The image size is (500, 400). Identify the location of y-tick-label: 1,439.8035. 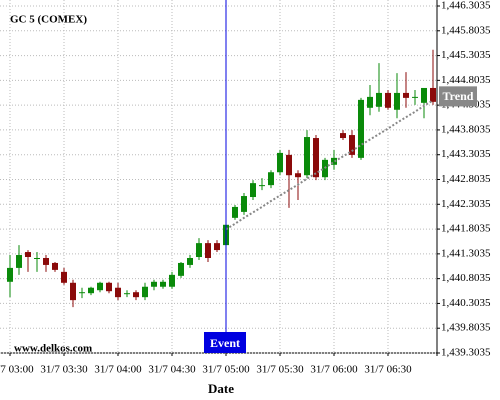
(466, 328).